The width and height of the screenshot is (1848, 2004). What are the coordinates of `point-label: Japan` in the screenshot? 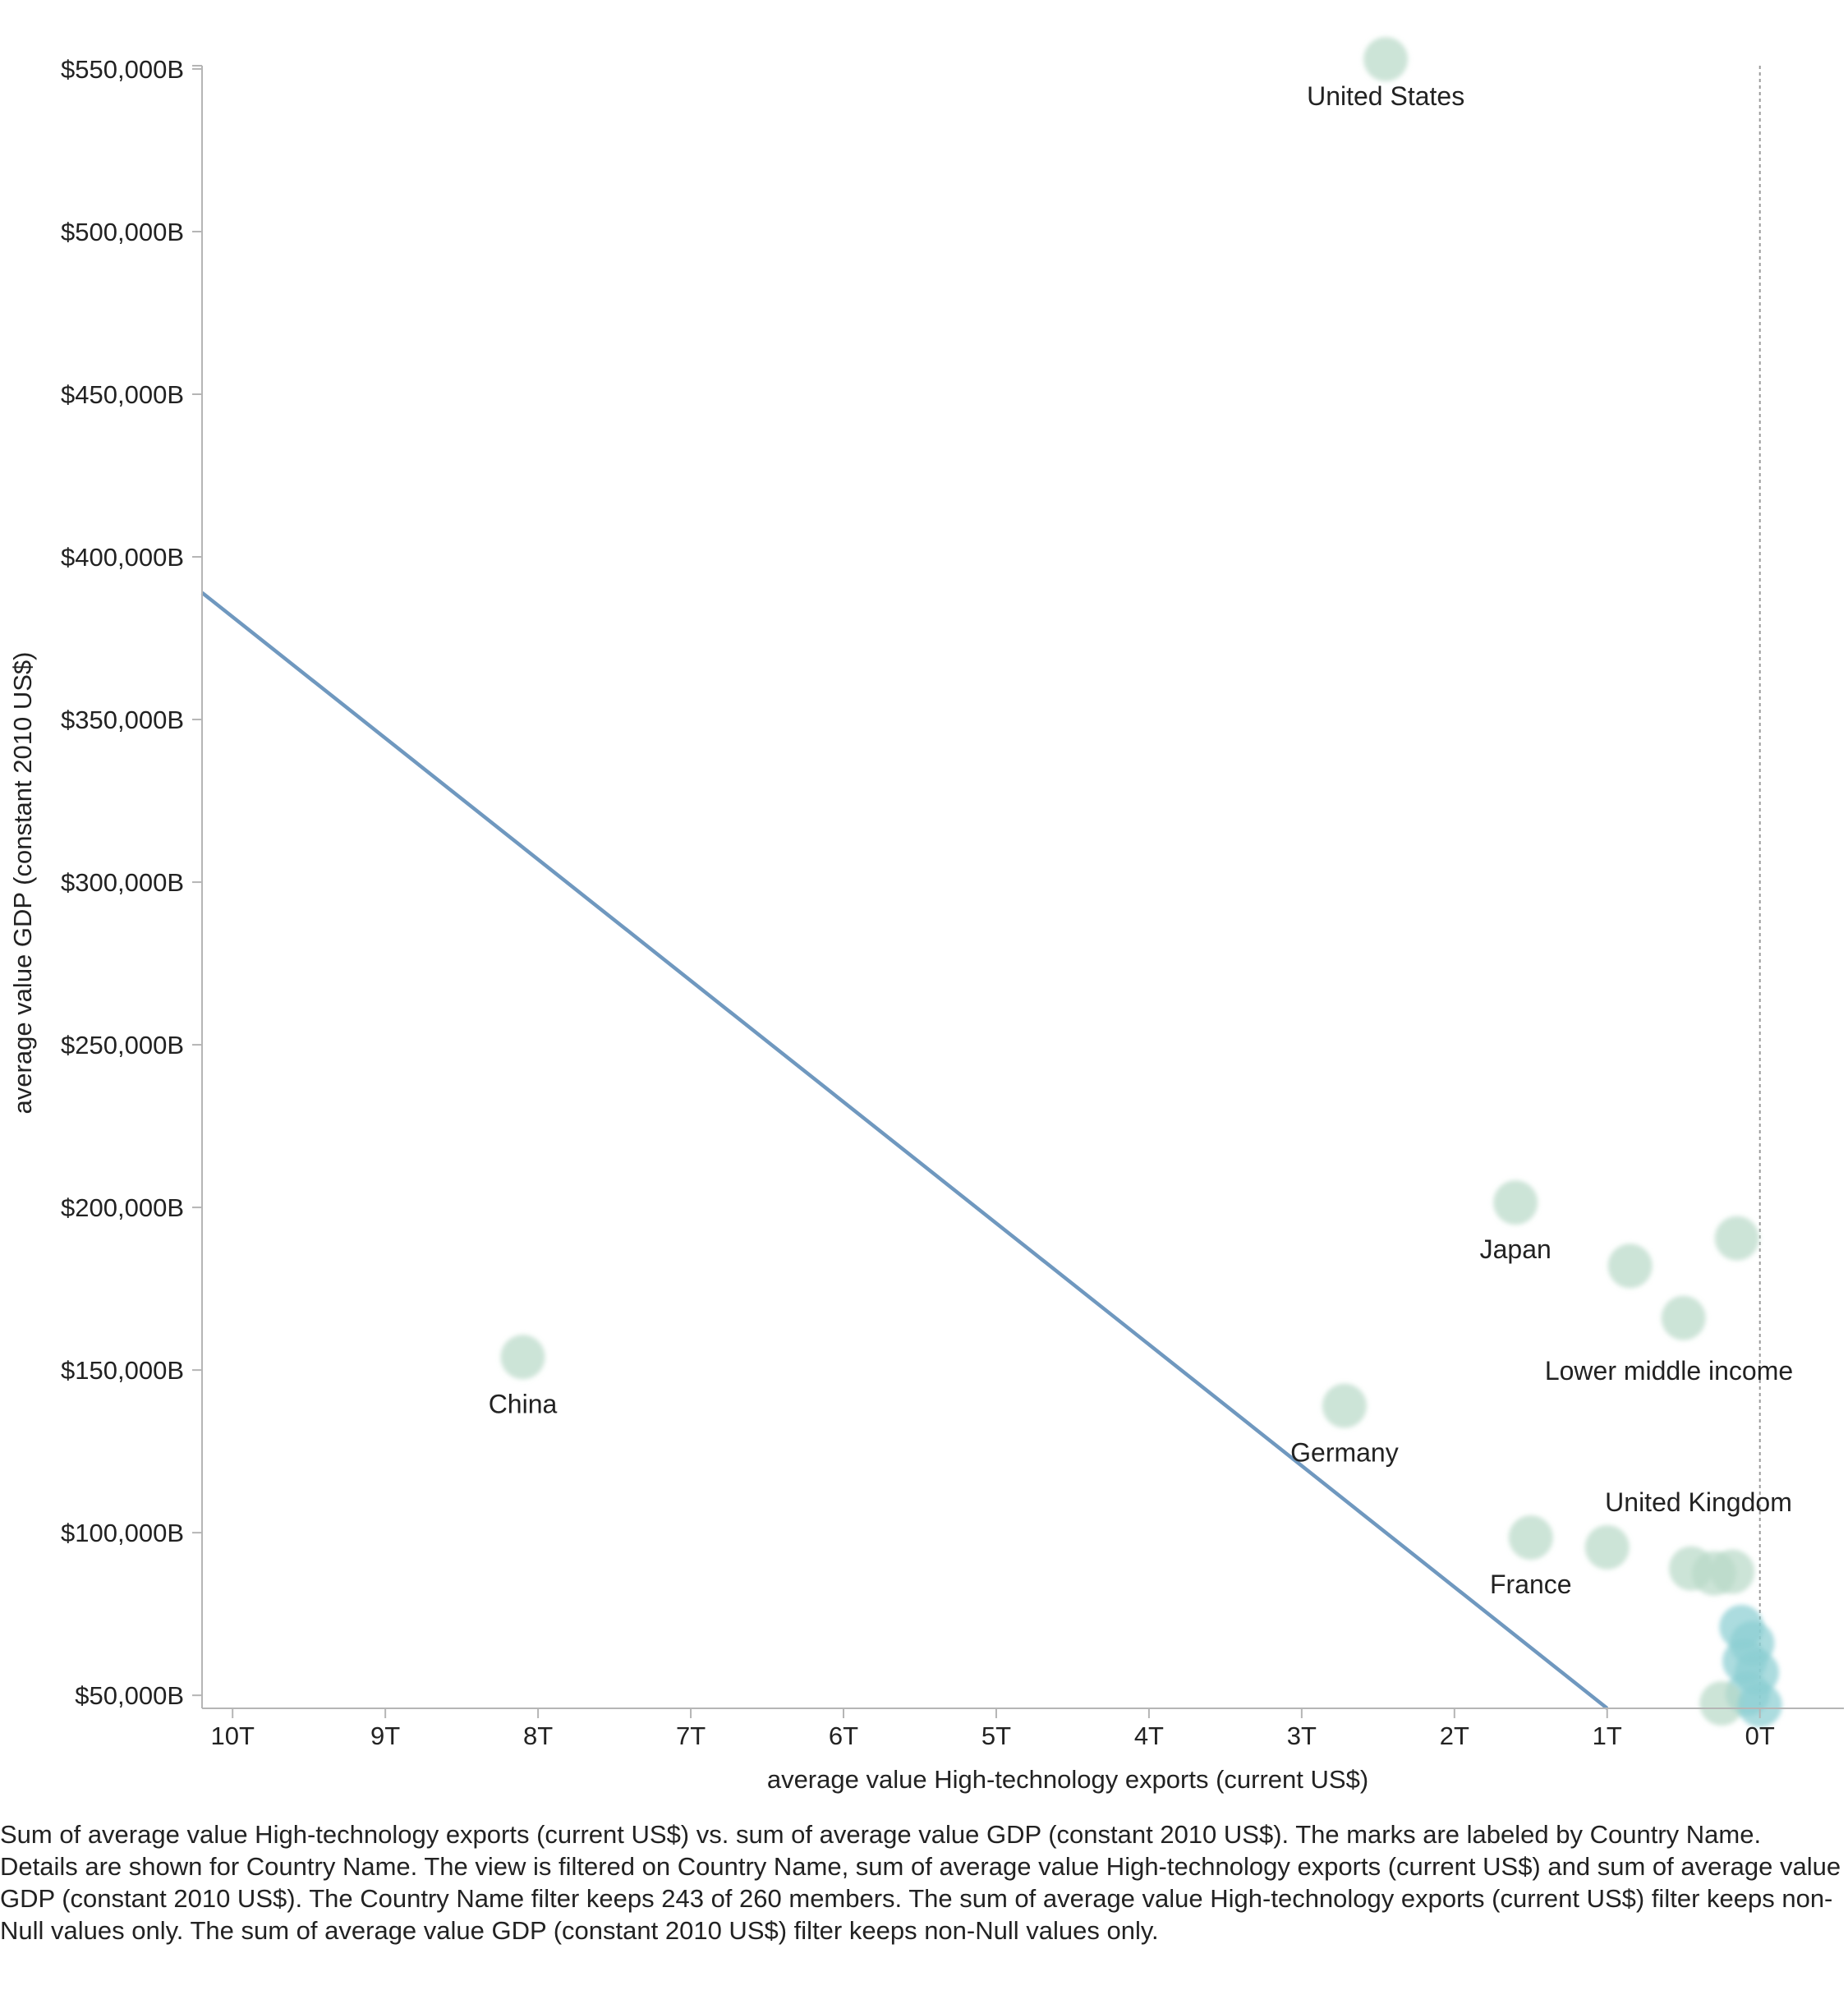 It's located at (1515, 1249).